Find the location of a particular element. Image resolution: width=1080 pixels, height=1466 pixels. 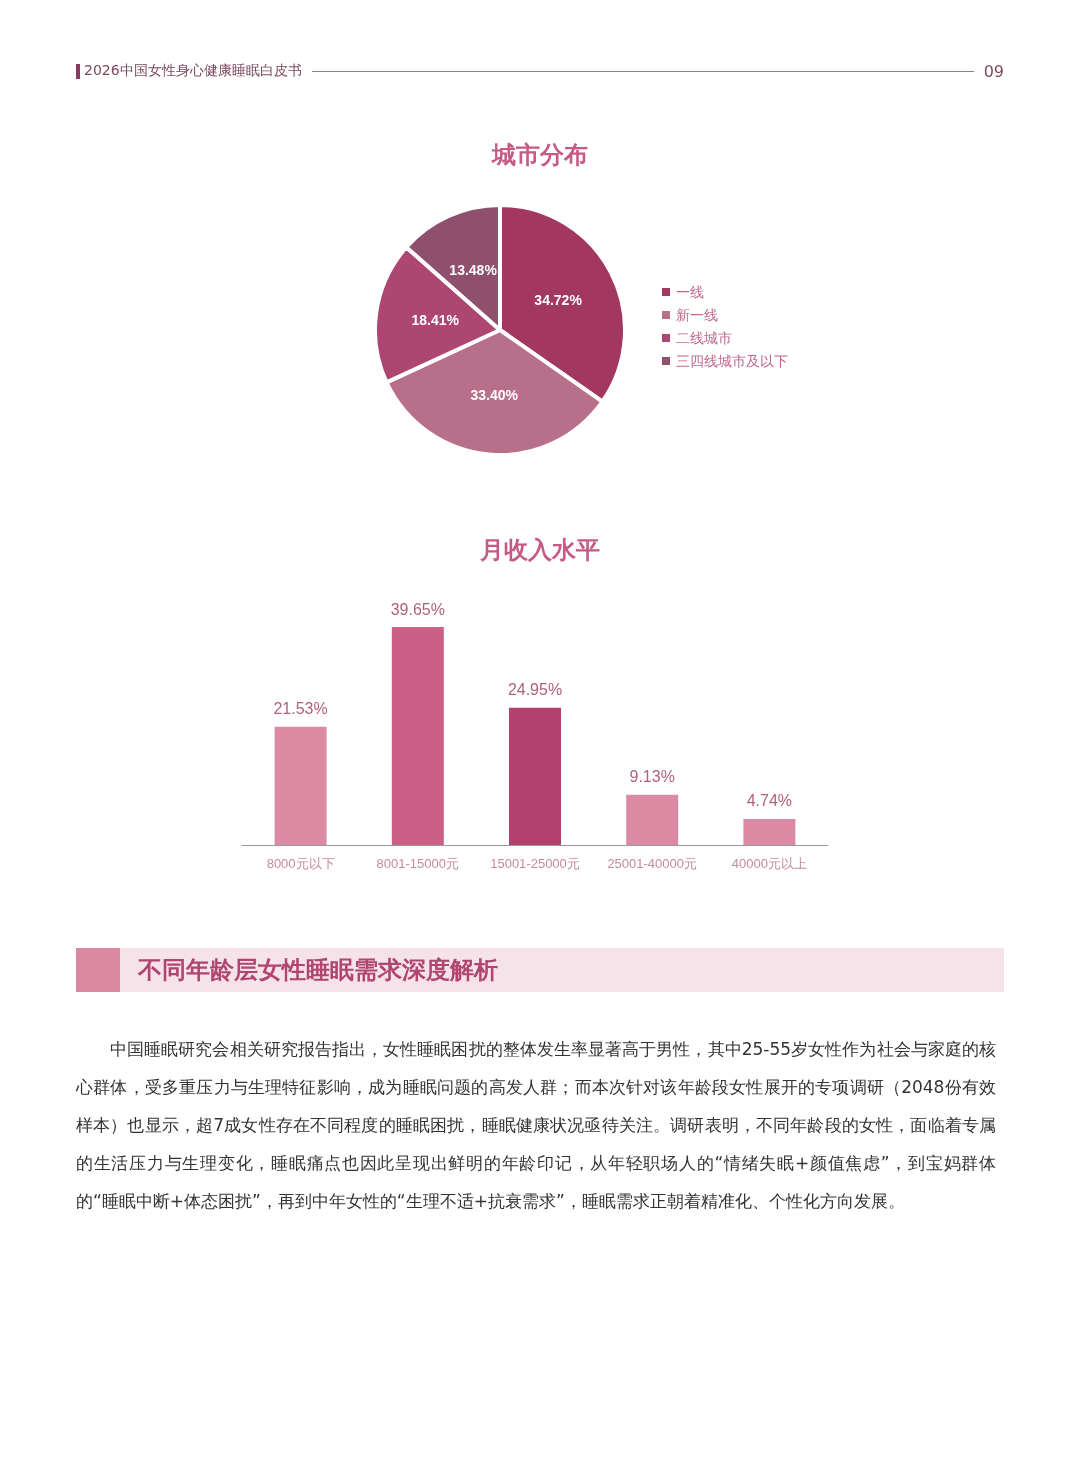

legend-label: 三四线城市及以下 is located at coordinates (732, 361).